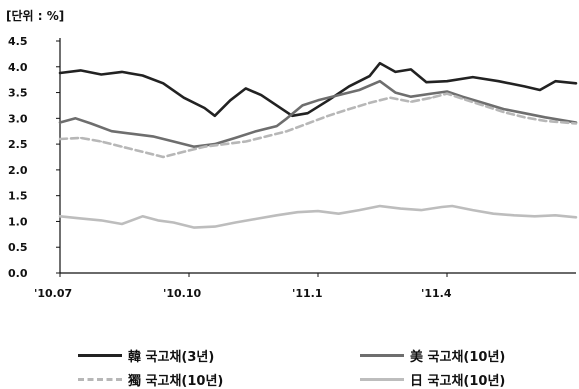 The height and width of the screenshot is (389, 579). I want to click on y-tick-label: 0.5, so click(18, 247).